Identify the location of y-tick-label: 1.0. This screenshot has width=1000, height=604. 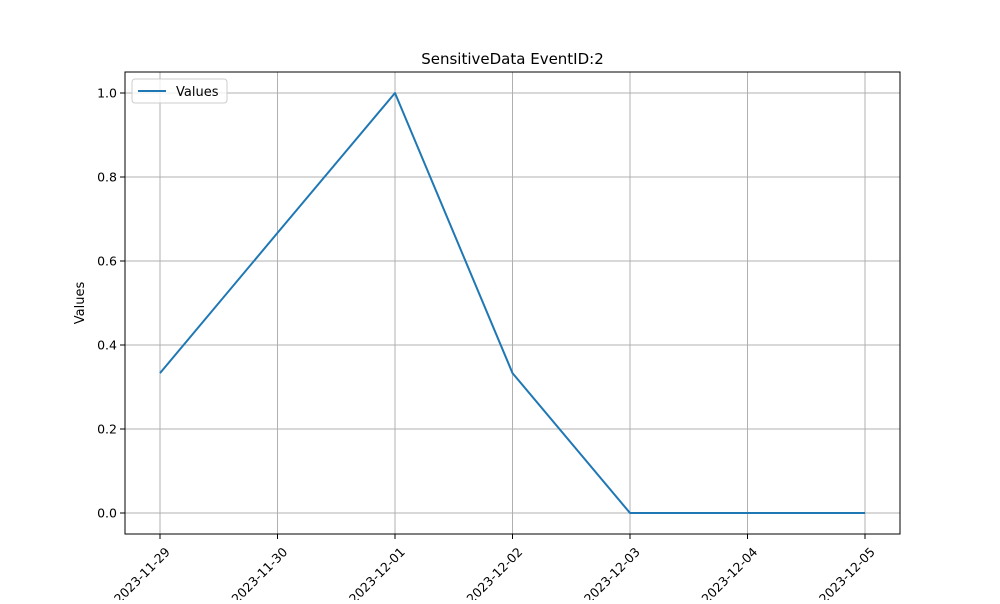
(107, 93).